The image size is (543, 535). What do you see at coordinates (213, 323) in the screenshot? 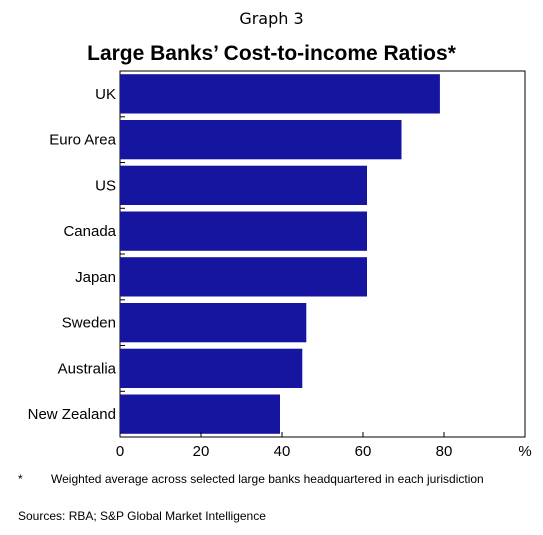
I see `bar-sweden` at bounding box center [213, 323].